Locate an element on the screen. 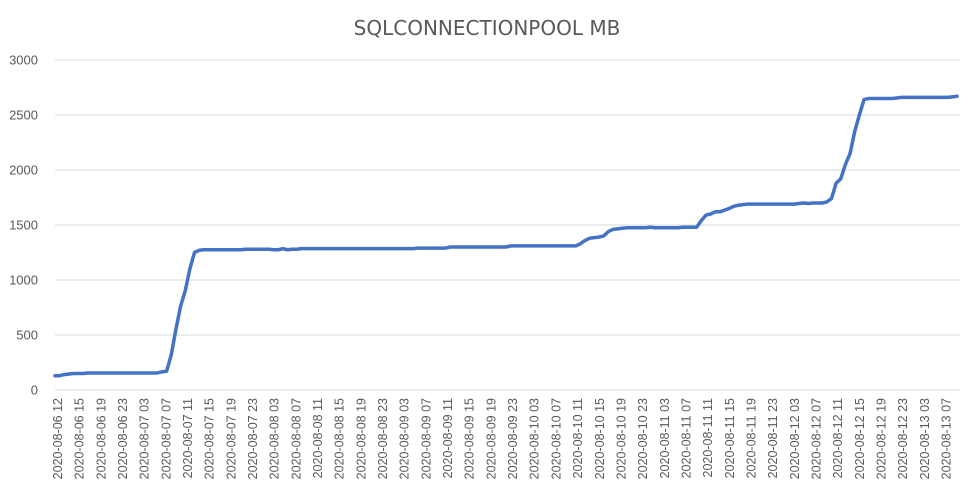 This screenshot has width=975, height=497. x-tick-label: 2020-08-07 23 is located at coordinates (253, 438).